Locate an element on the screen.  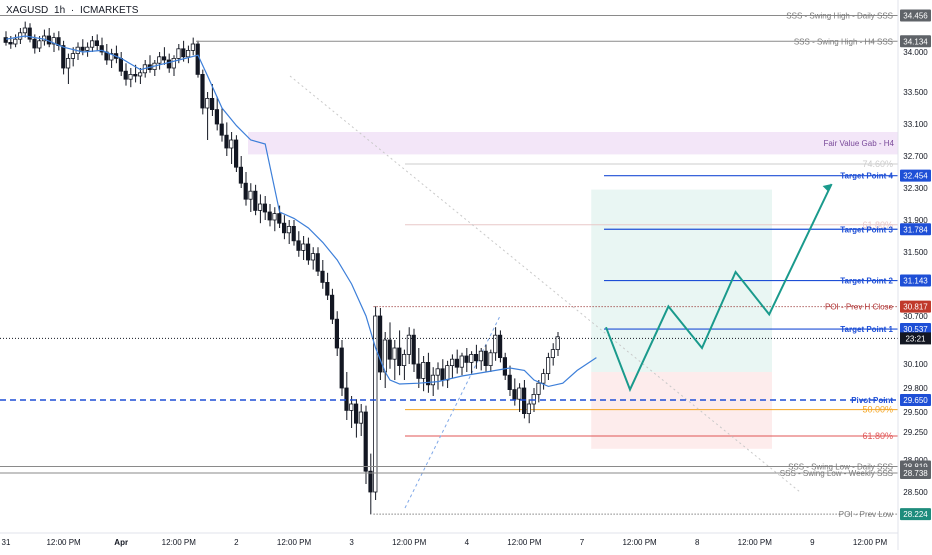
price-tag: 32.454 is located at coordinates (915, 175).